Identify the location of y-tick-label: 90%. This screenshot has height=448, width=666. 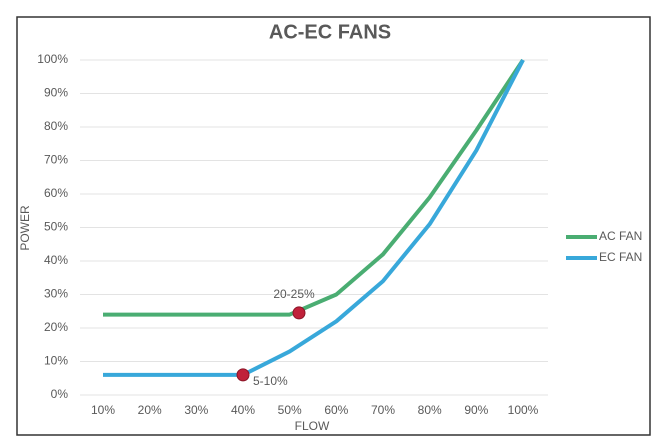
(56, 93).